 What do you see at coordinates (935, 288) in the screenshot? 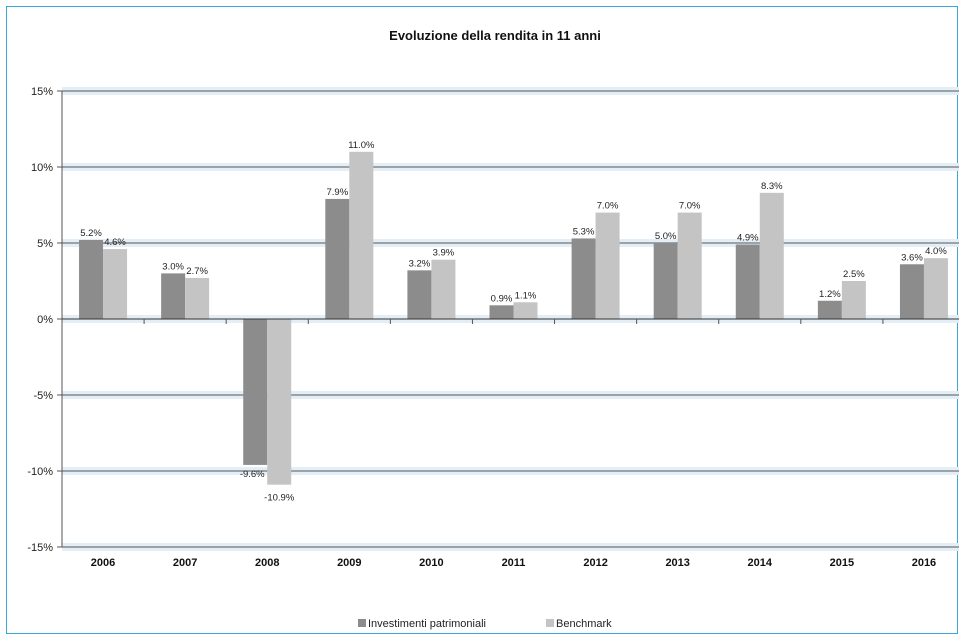
I see `bar-benchmark-2016` at bounding box center [935, 288].